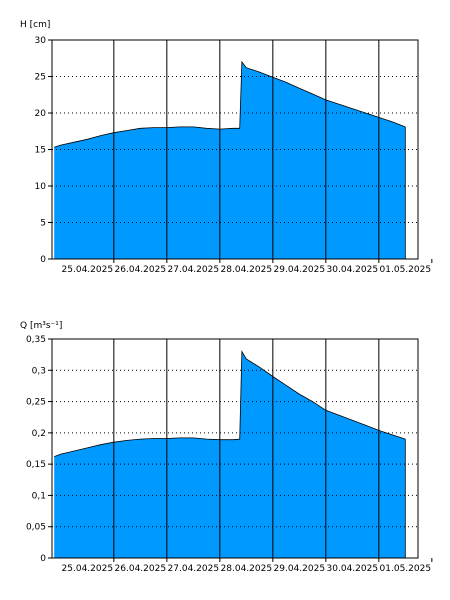 The height and width of the screenshot is (600, 450). Describe the element at coordinates (36, 528) in the screenshot. I see `y-tick-label: 0,05` at that location.